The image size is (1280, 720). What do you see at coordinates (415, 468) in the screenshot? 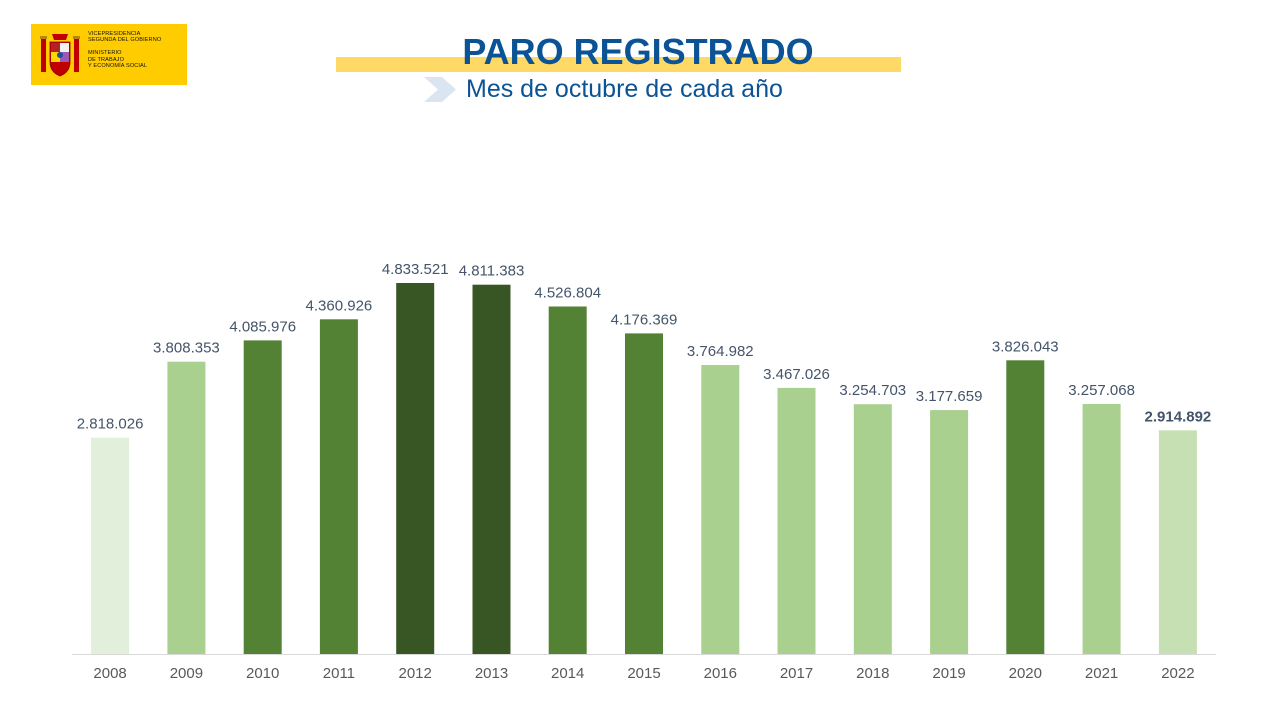
I see `bar-2012` at bounding box center [415, 468].